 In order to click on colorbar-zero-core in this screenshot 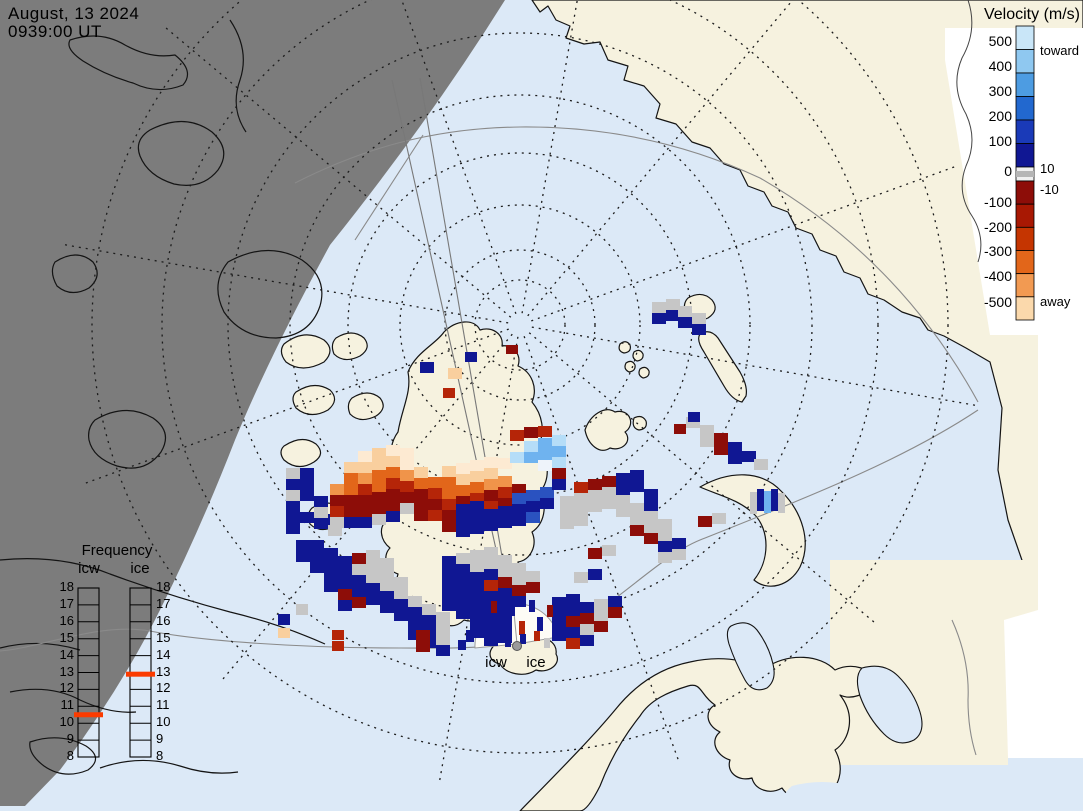, I will do `click(1025, 174)`.